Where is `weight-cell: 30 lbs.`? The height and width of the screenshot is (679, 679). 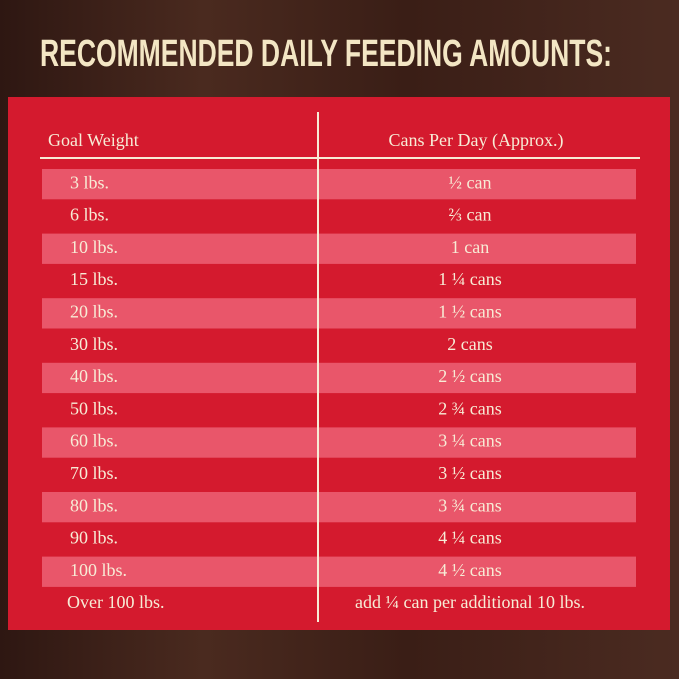 weight-cell: 30 lbs. is located at coordinates (94, 344).